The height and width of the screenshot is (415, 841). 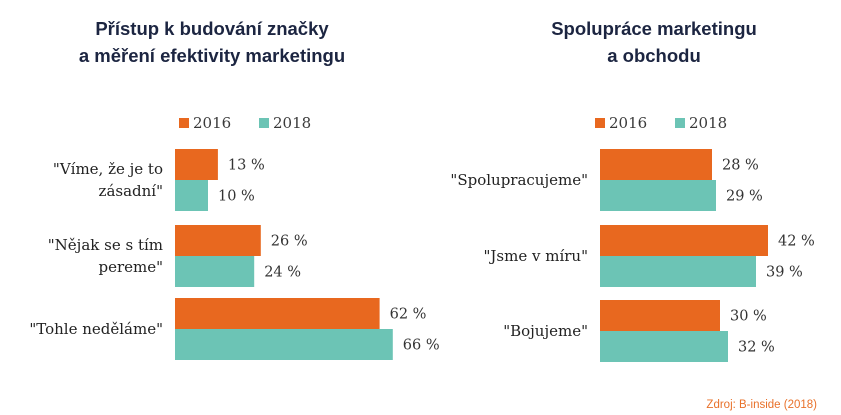 I want to click on bar-value-label: 39 %, so click(x=784, y=273).